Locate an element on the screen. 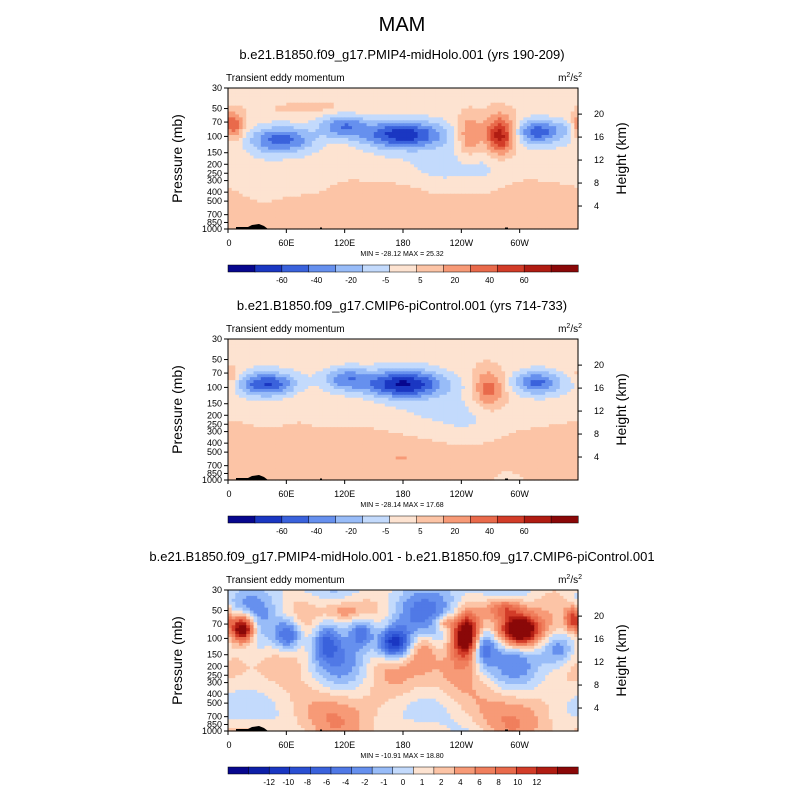 This screenshot has height=805, width=800. height-tick-label: 16 is located at coordinates (599, 137).